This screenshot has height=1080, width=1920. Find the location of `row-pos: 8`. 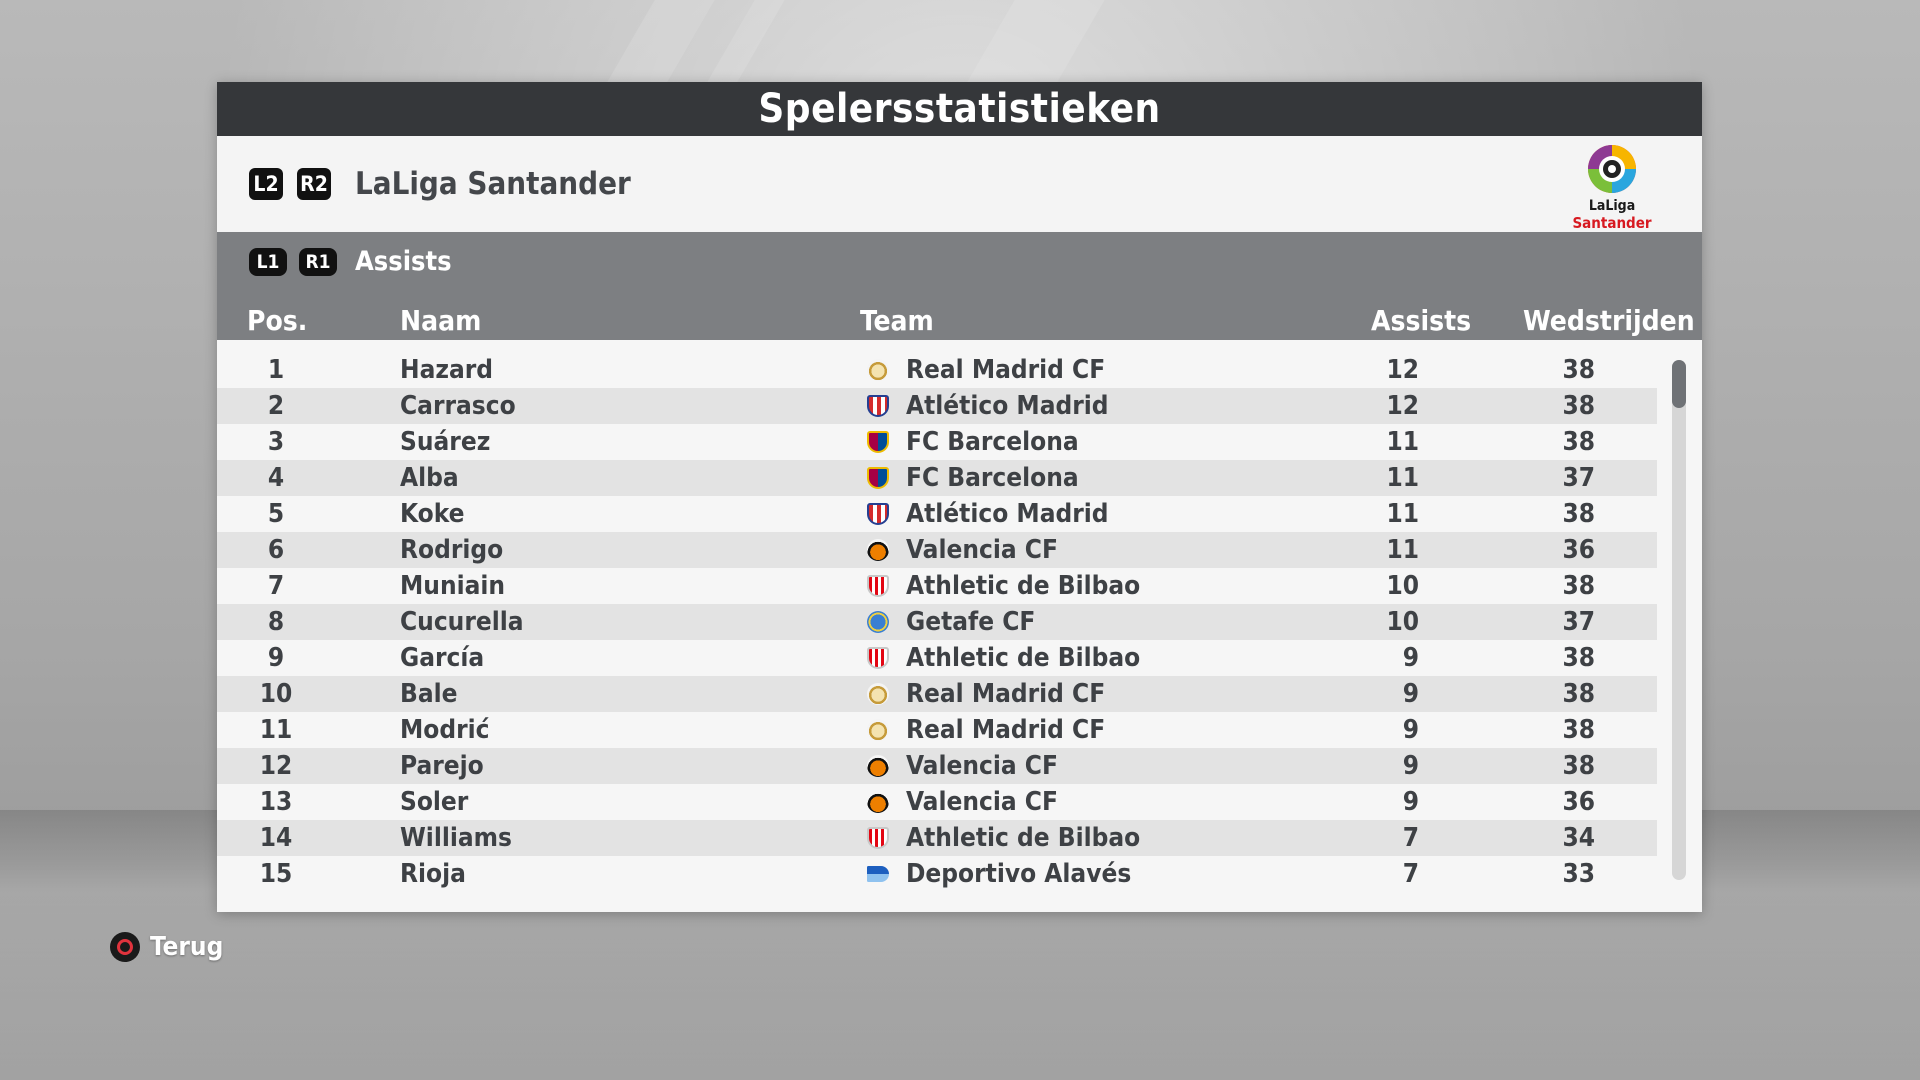

row-pos: 8 is located at coordinates (276, 622).